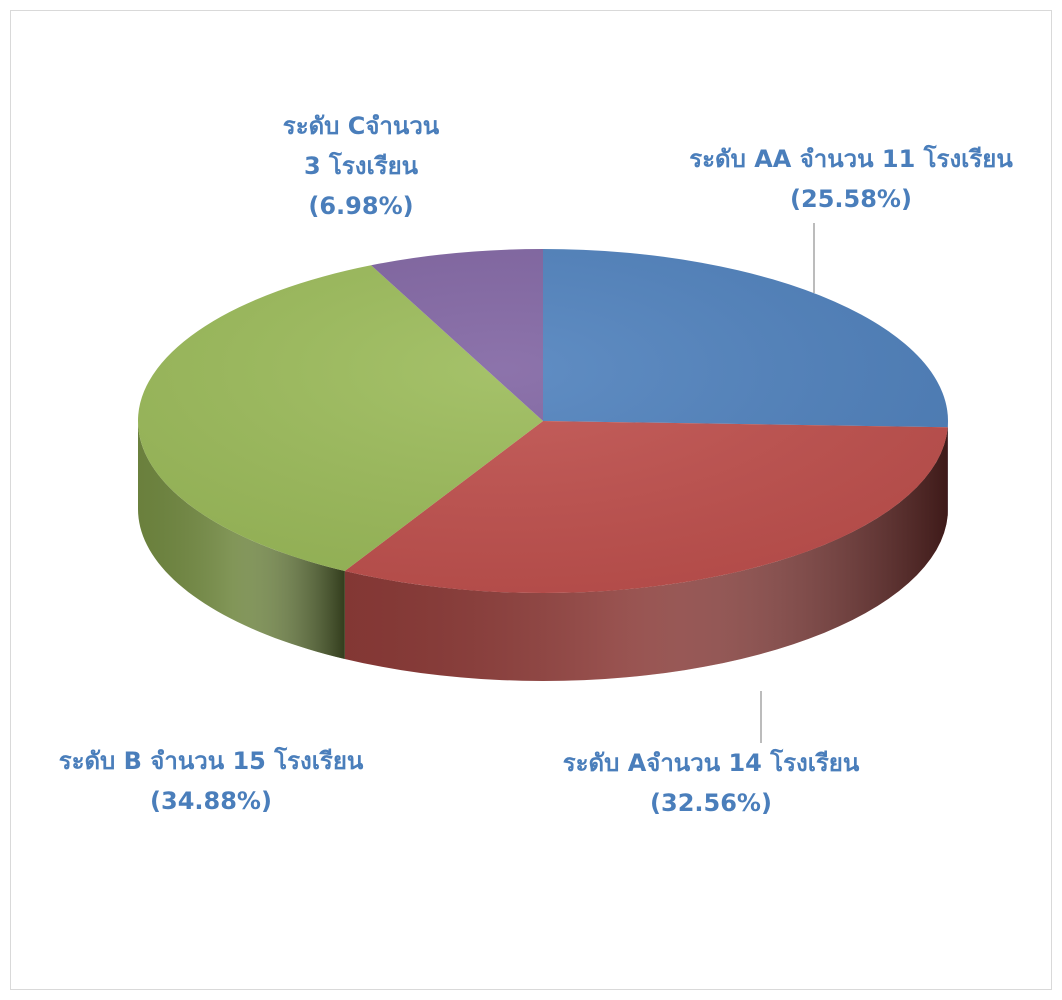  I want to click on pie-side-shade-b, so click(241, 540).